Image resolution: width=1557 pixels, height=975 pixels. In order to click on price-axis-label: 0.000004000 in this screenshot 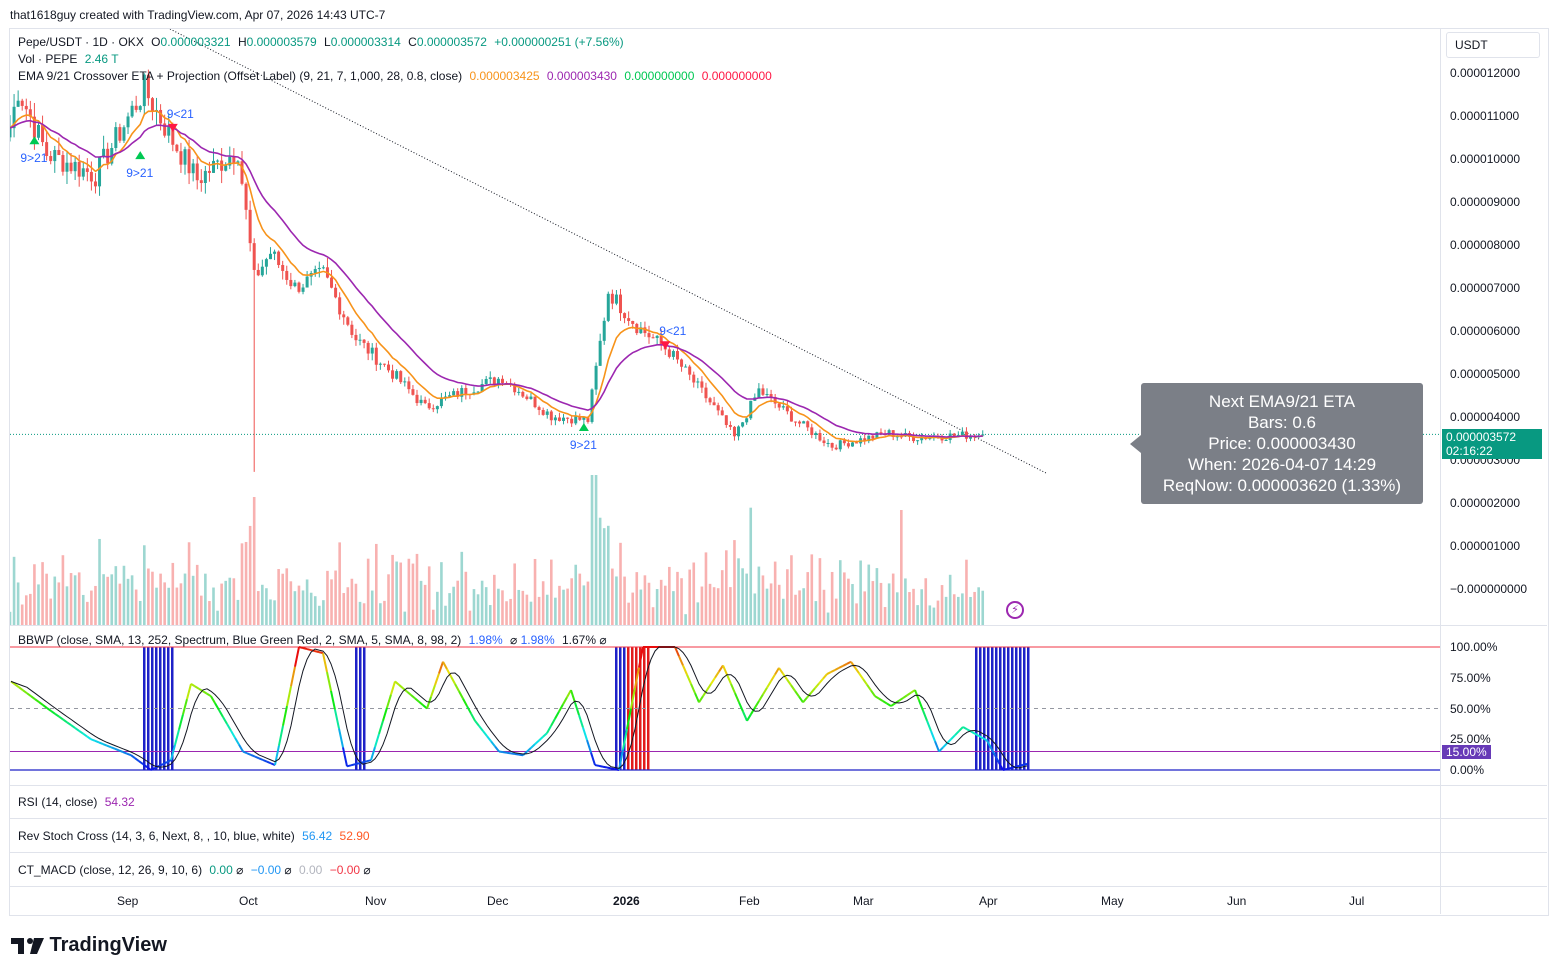, I will do `click(1485, 417)`.